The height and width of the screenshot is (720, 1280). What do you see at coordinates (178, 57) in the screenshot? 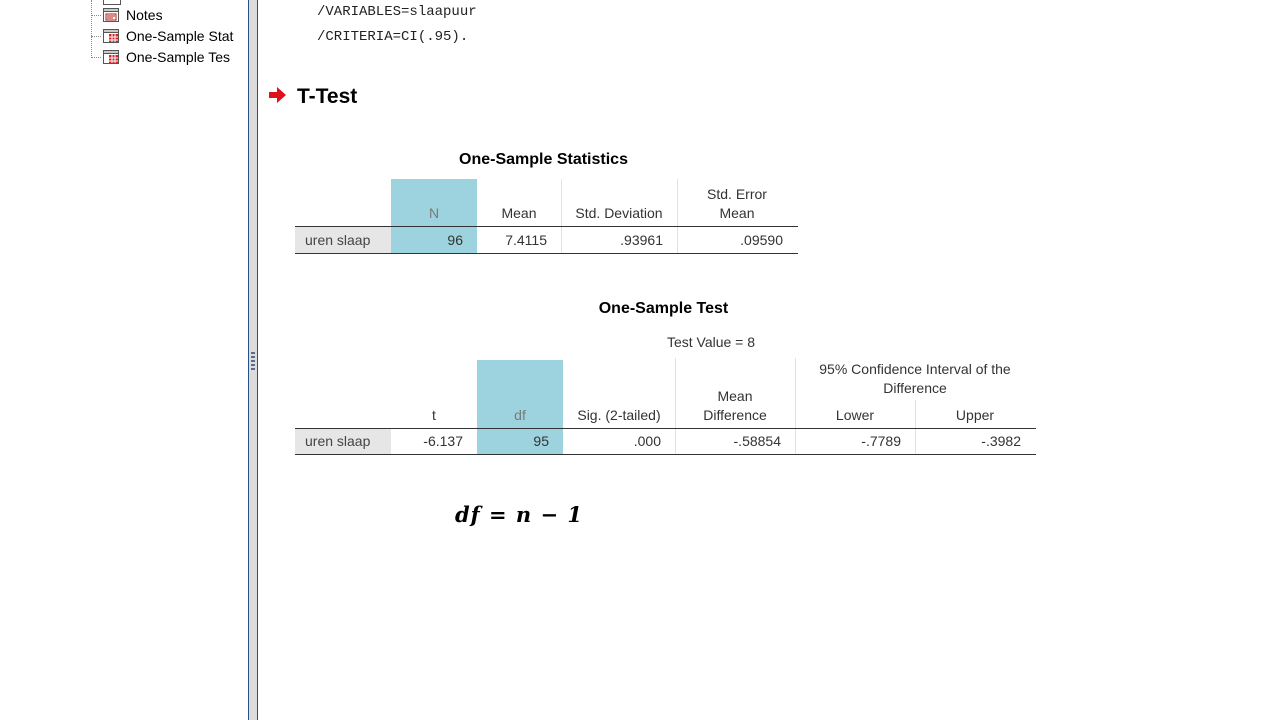
I see `outline-item-label: One-Sample Tes` at bounding box center [178, 57].